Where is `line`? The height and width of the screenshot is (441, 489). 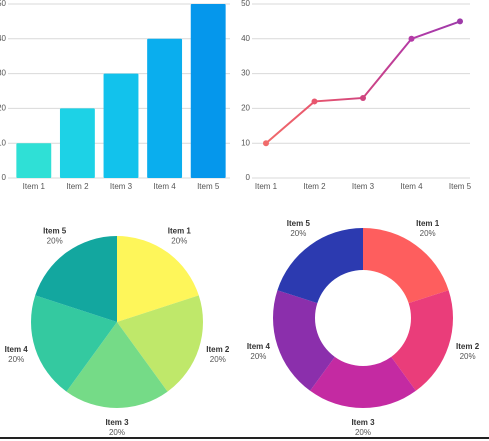 line is located at coordinates (363, 82).